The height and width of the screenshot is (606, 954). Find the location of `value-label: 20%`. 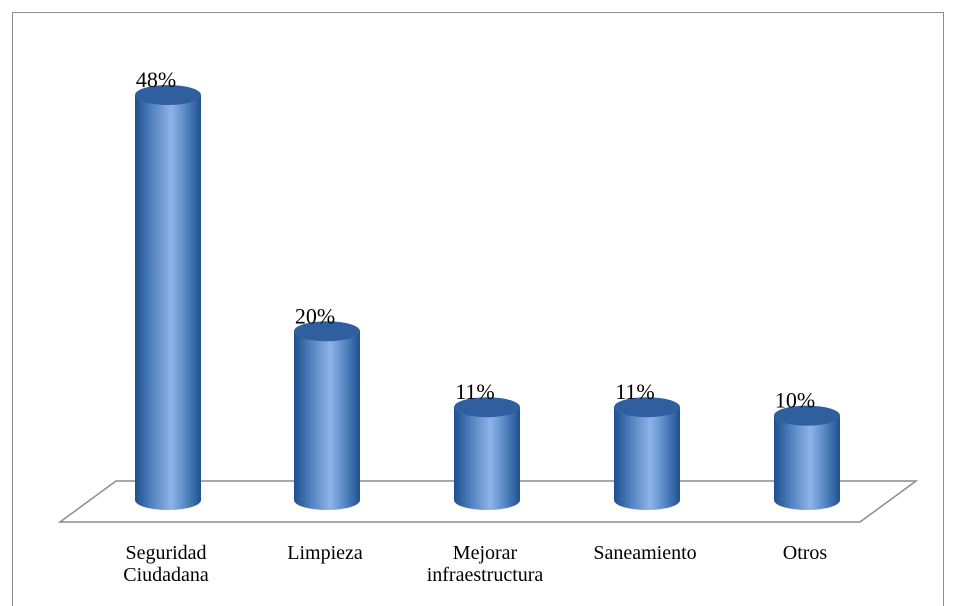

value-label: 20% is located at coordinates (315, 315).